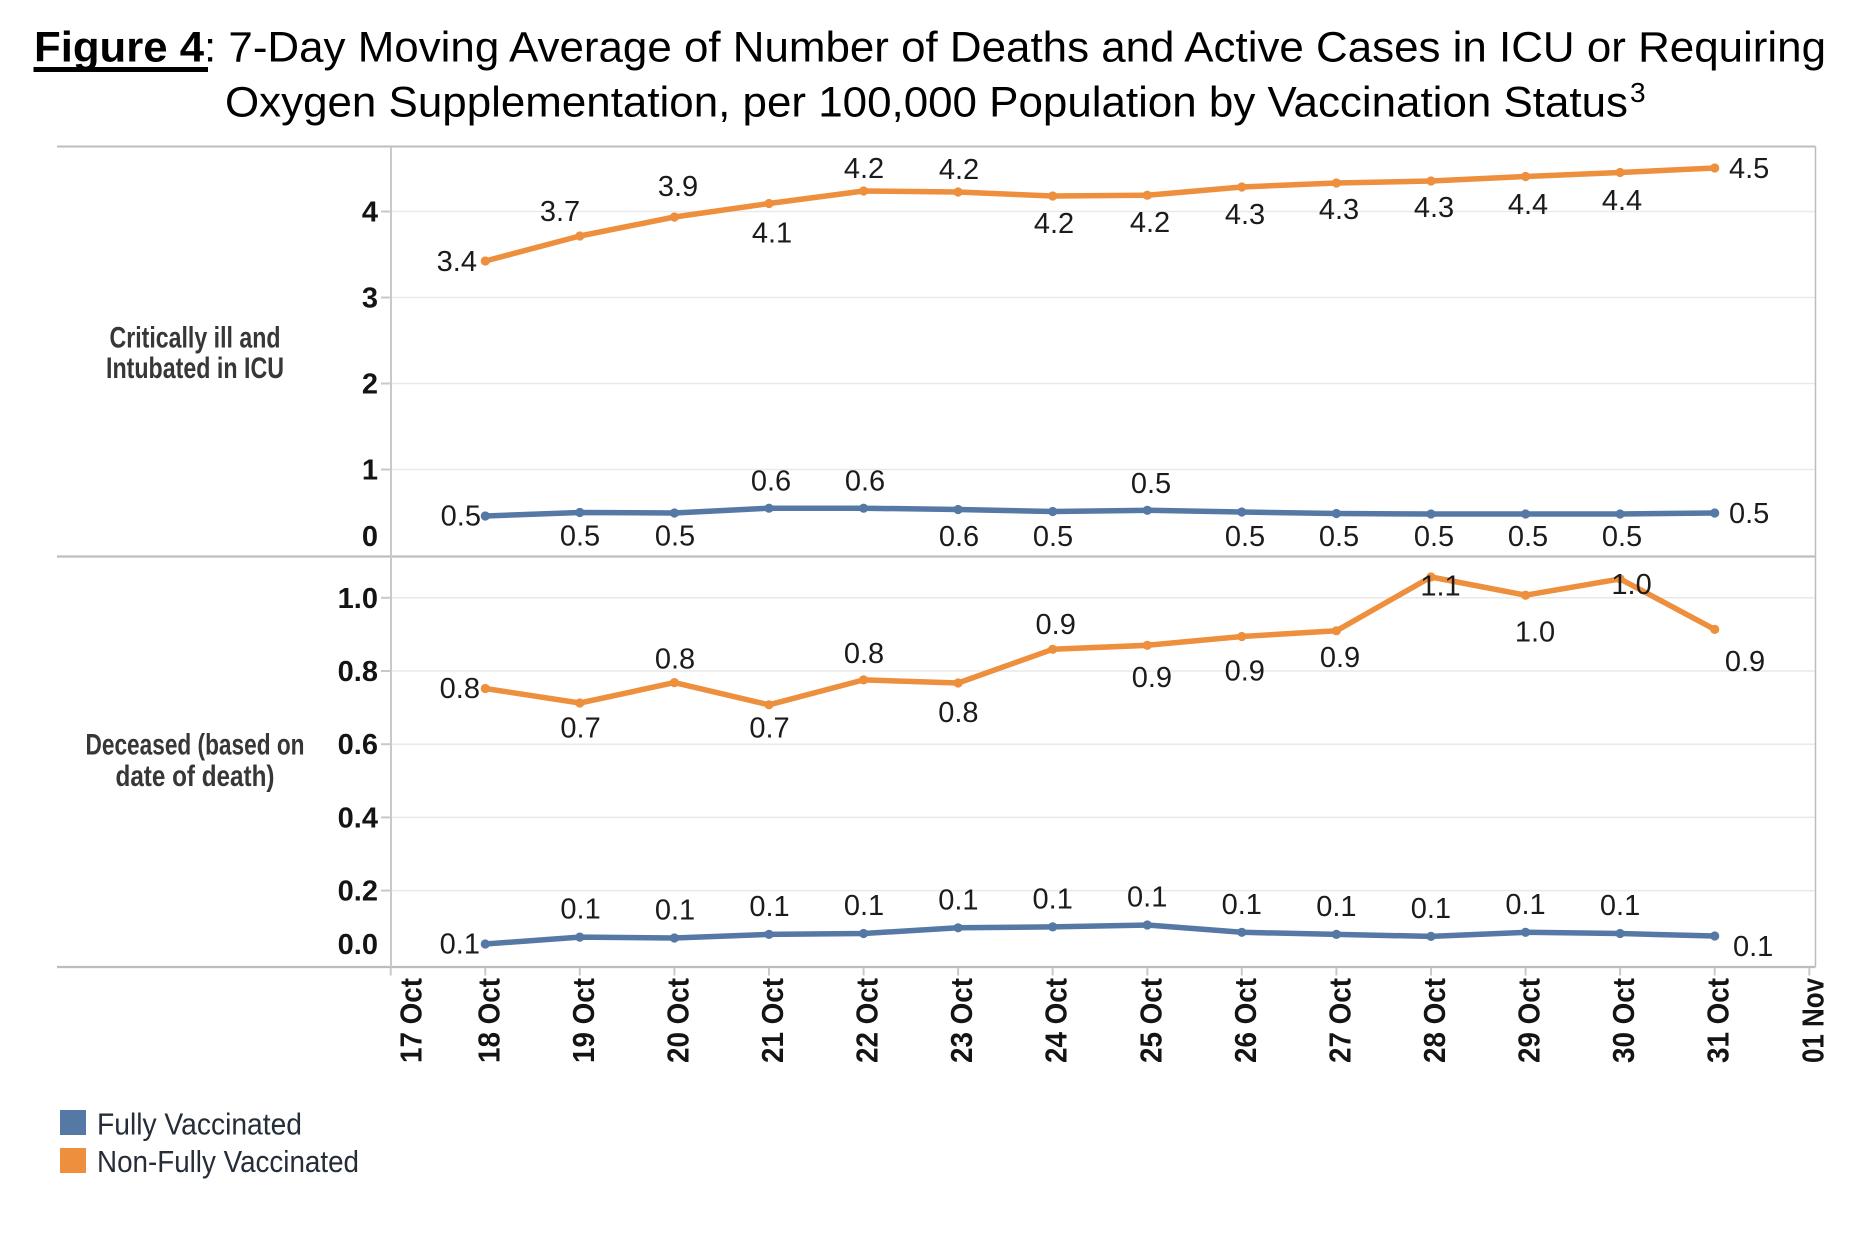 The image size is (1872, 1235). What do you see at coordinates (1339, 1020) in the screenshot?
I see `svg-text: 27 Oct` at bounding box center [1339, 1020].